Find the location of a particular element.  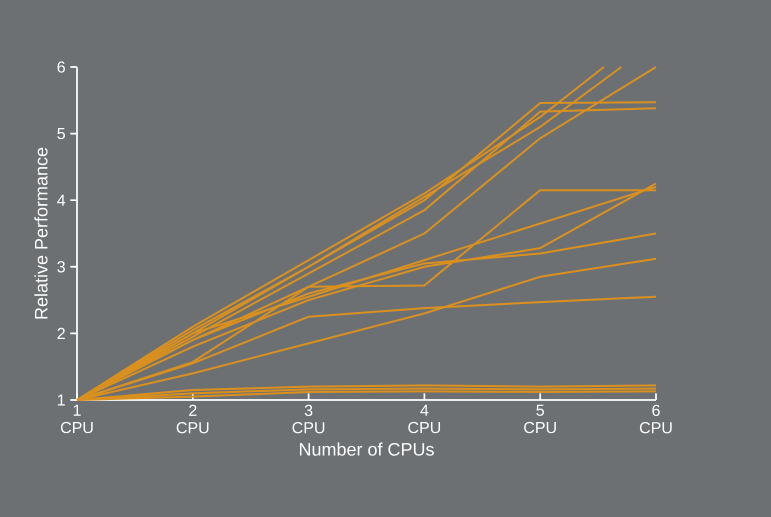

y-tick-label: 2 is located at coordinates (61, 333).